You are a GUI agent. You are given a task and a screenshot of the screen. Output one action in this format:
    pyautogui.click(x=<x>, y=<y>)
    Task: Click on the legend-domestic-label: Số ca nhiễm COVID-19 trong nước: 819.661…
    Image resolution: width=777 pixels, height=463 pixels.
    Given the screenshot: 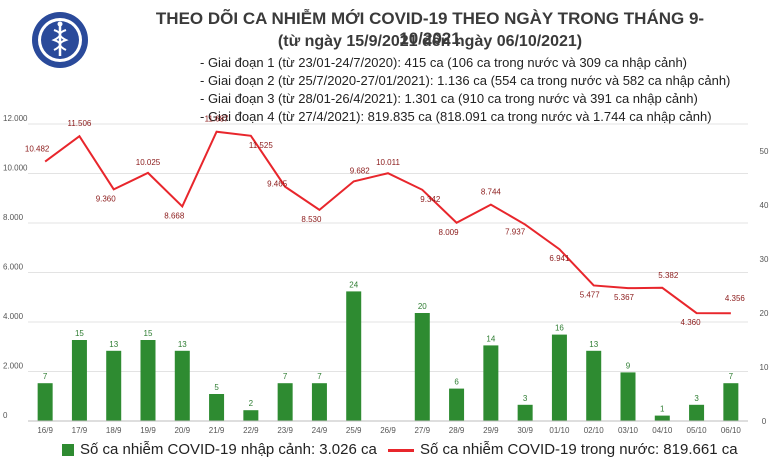 What is the action you would take?
    pyautogui.click(x=579, y=449)
    